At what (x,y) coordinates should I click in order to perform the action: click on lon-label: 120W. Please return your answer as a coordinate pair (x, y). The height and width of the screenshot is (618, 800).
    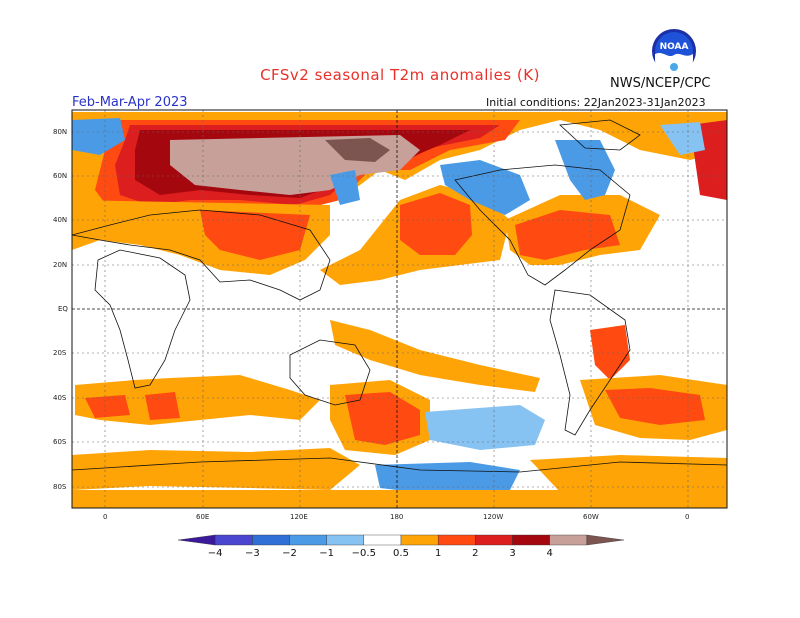
    Looking at the image, I should click on (493, 517).